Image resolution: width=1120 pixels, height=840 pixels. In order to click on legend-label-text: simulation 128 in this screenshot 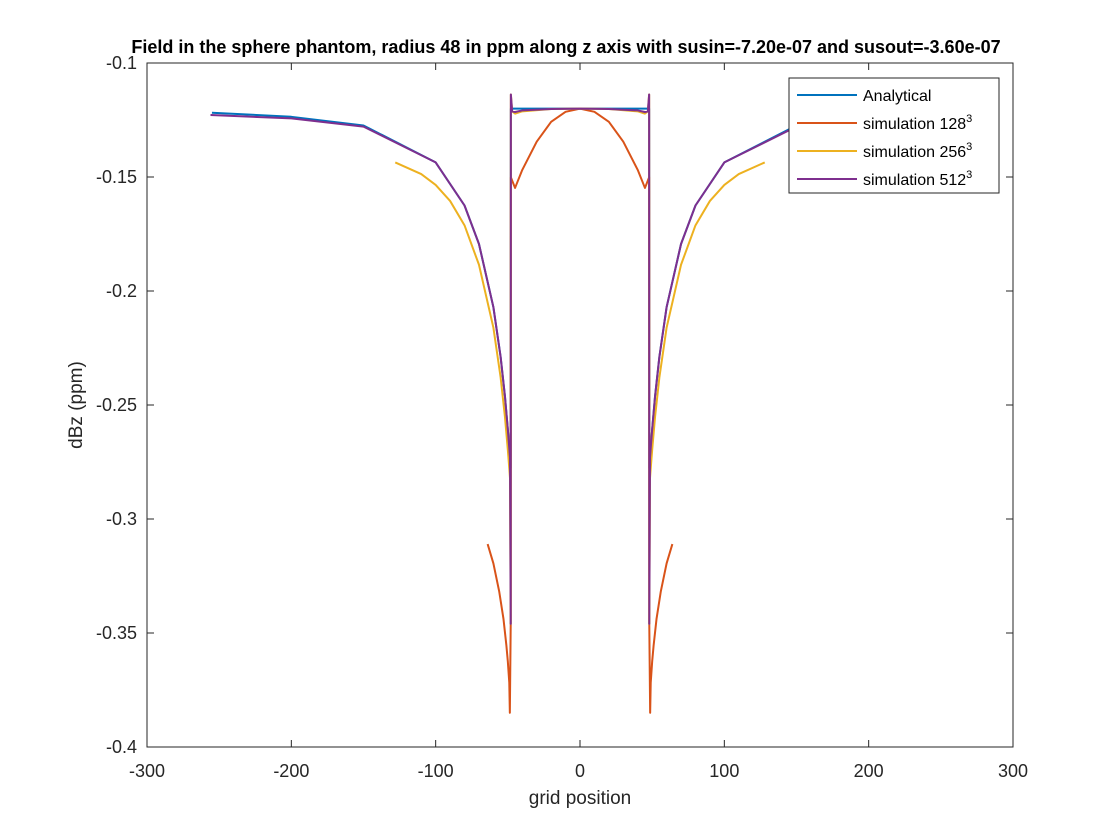, I will do `click(914, 124)`.